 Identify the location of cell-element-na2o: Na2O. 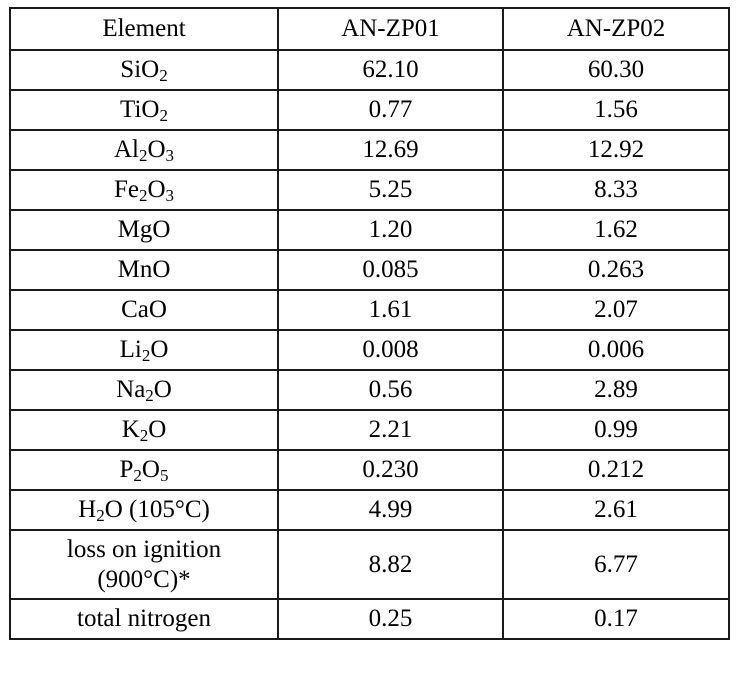
(144, 390).